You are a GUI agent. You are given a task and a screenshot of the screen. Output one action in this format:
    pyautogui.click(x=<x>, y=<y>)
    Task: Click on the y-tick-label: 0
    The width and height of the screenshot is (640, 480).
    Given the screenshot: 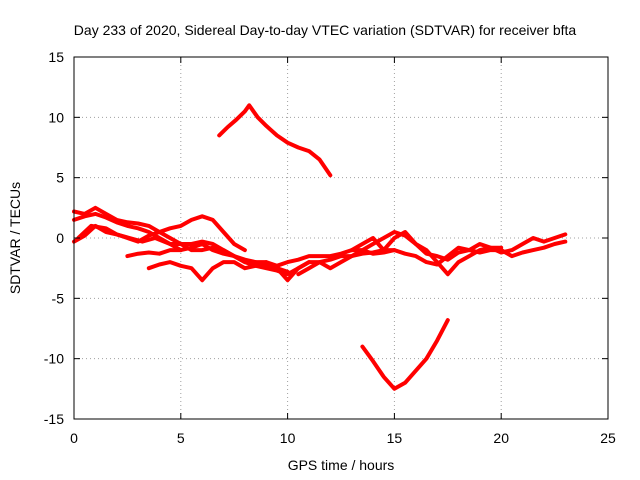 What is the action you would take?
    pyautogui.click(x=60, y=238)
    